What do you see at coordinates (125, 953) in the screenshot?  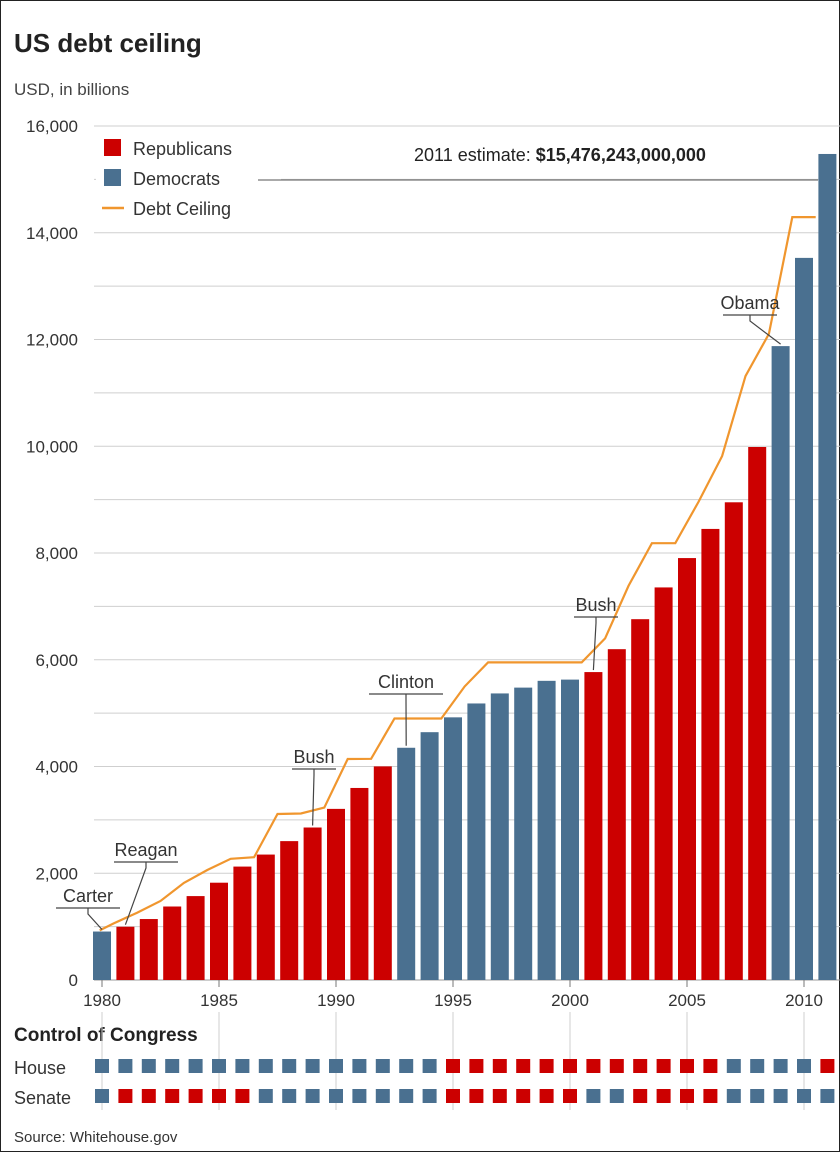 I see `bar-1981` at bounding box center [125, 953].